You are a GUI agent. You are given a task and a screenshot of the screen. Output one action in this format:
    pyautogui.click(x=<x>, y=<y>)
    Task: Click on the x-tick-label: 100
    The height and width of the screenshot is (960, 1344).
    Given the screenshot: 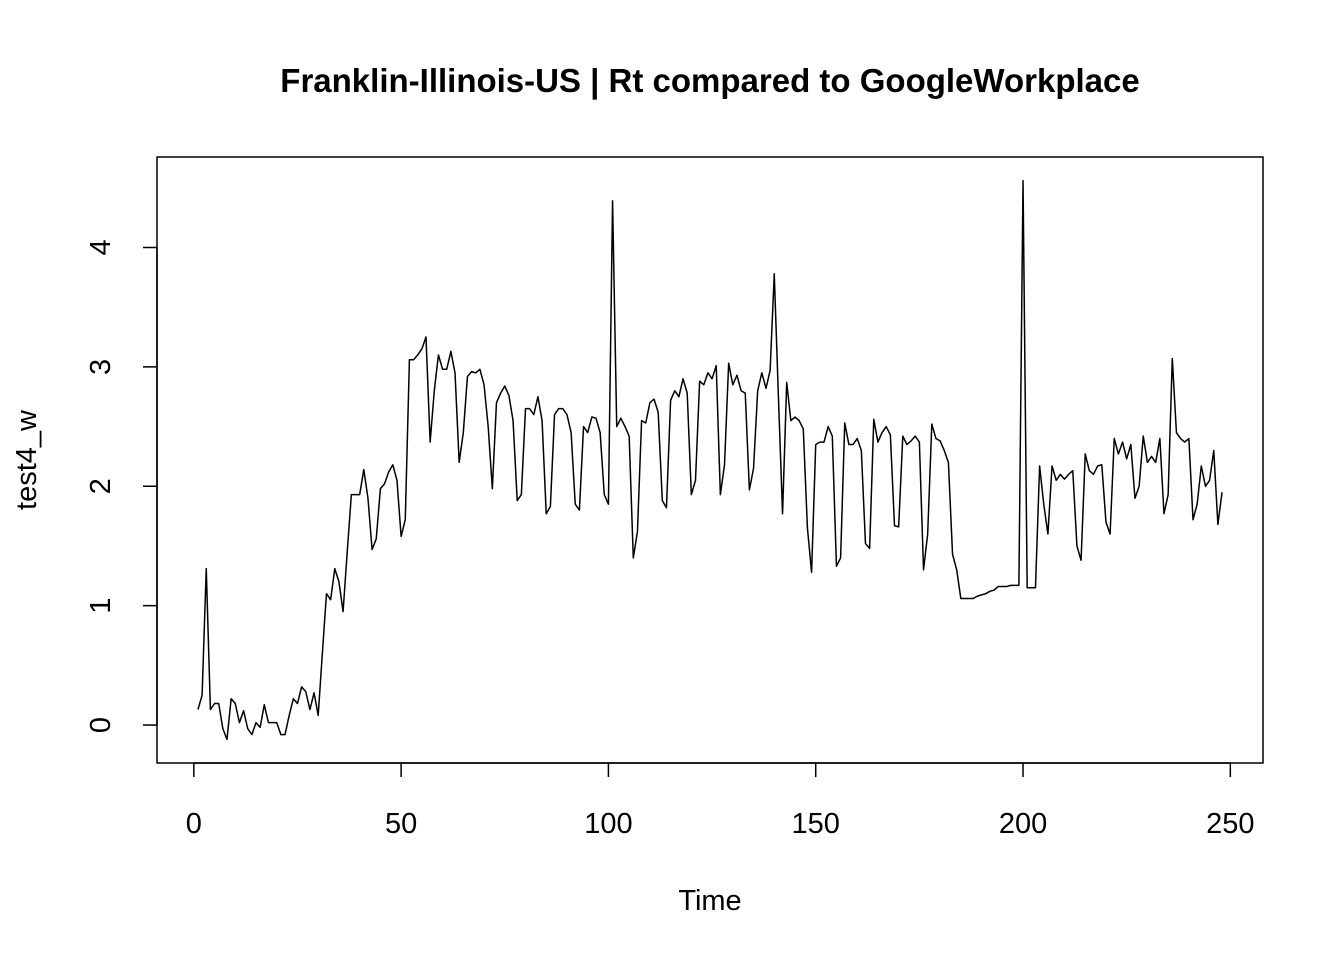 What is the action you would take?
    pyautogui.click(x=608, y=824)
    